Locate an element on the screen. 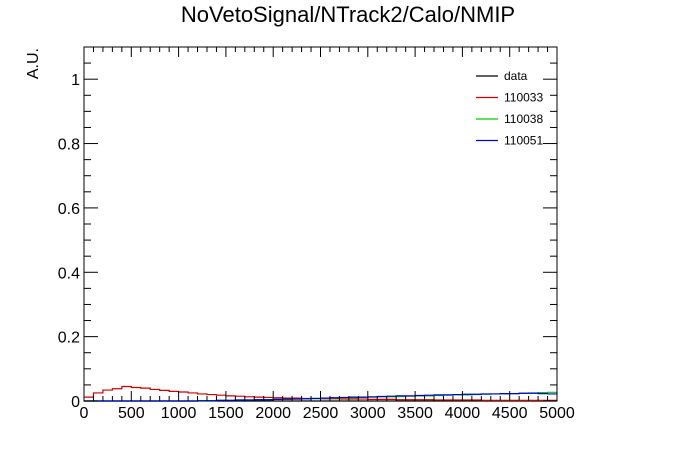 The width and height of the screenshot is (696, 472). x-tick-label: 500 is located at coordinates (131, 413).